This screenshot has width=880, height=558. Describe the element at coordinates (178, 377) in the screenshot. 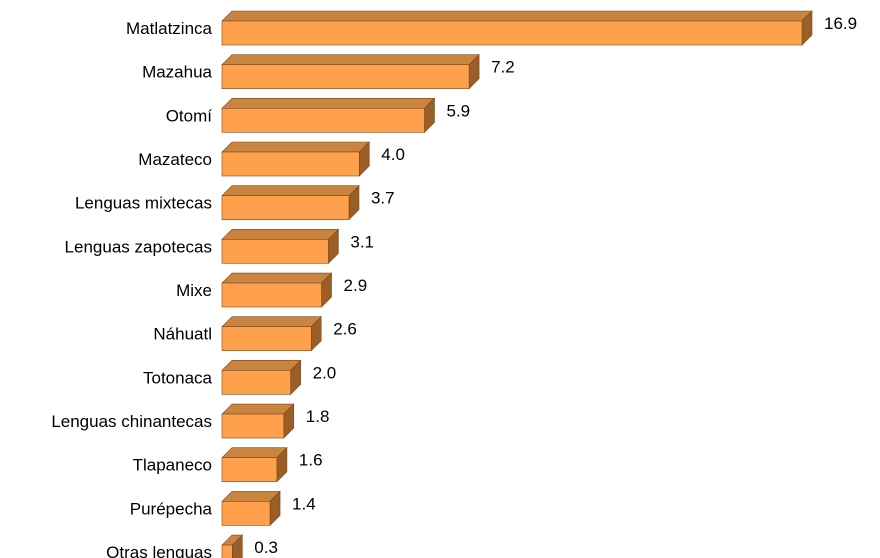

I see `category-label: Totonaca` at that location.